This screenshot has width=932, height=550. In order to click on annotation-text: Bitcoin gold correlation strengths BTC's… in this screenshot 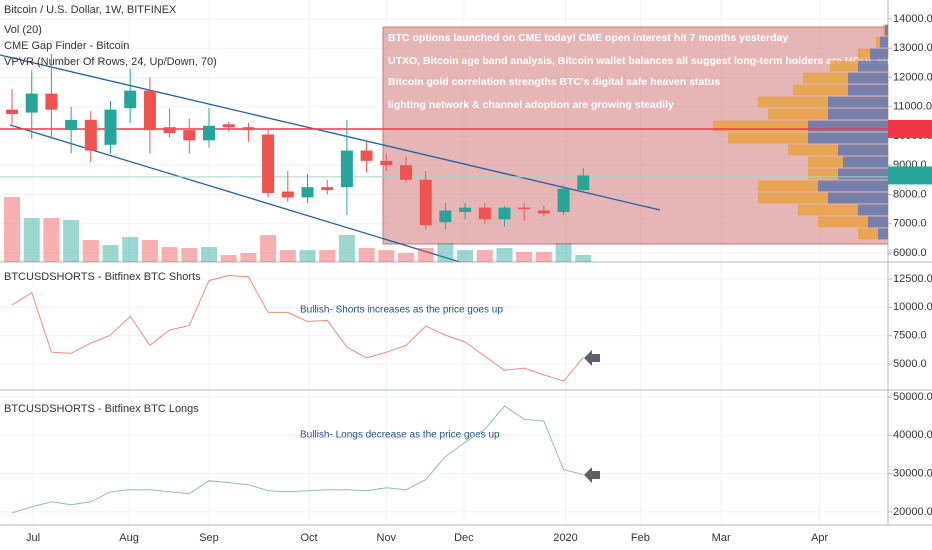, I will do `click(554, 82)`.